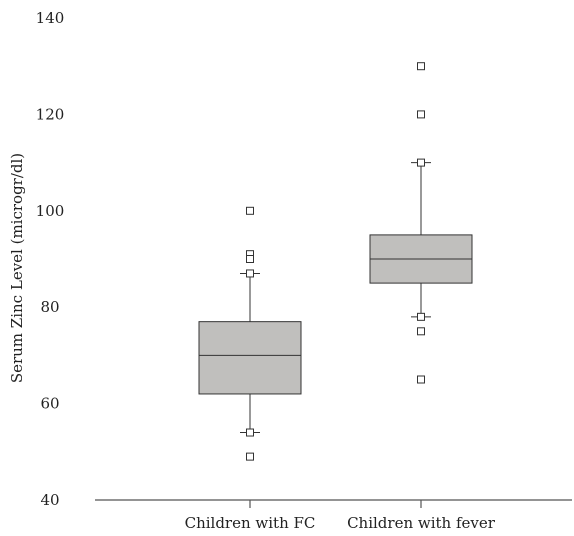 The image size is (574, 536). I want to click on y-axis-label: Serum Zinc Level (microgr/dl), so click(17, 268).